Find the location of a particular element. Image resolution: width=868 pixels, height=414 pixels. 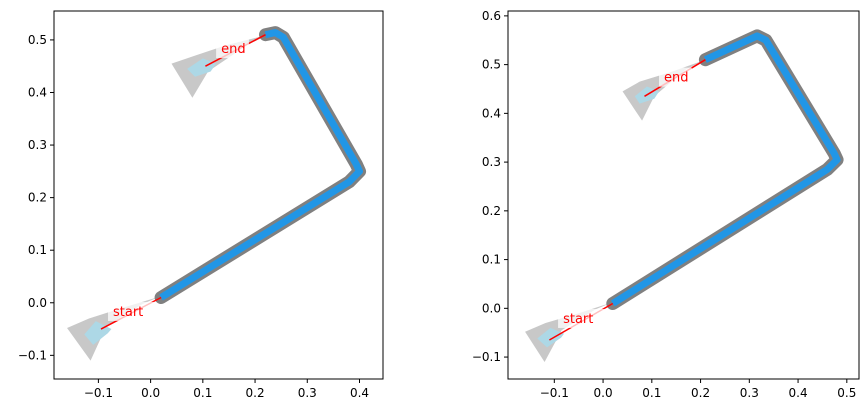

y-tick-label: 0.6 is located at coordinates (491, 16).